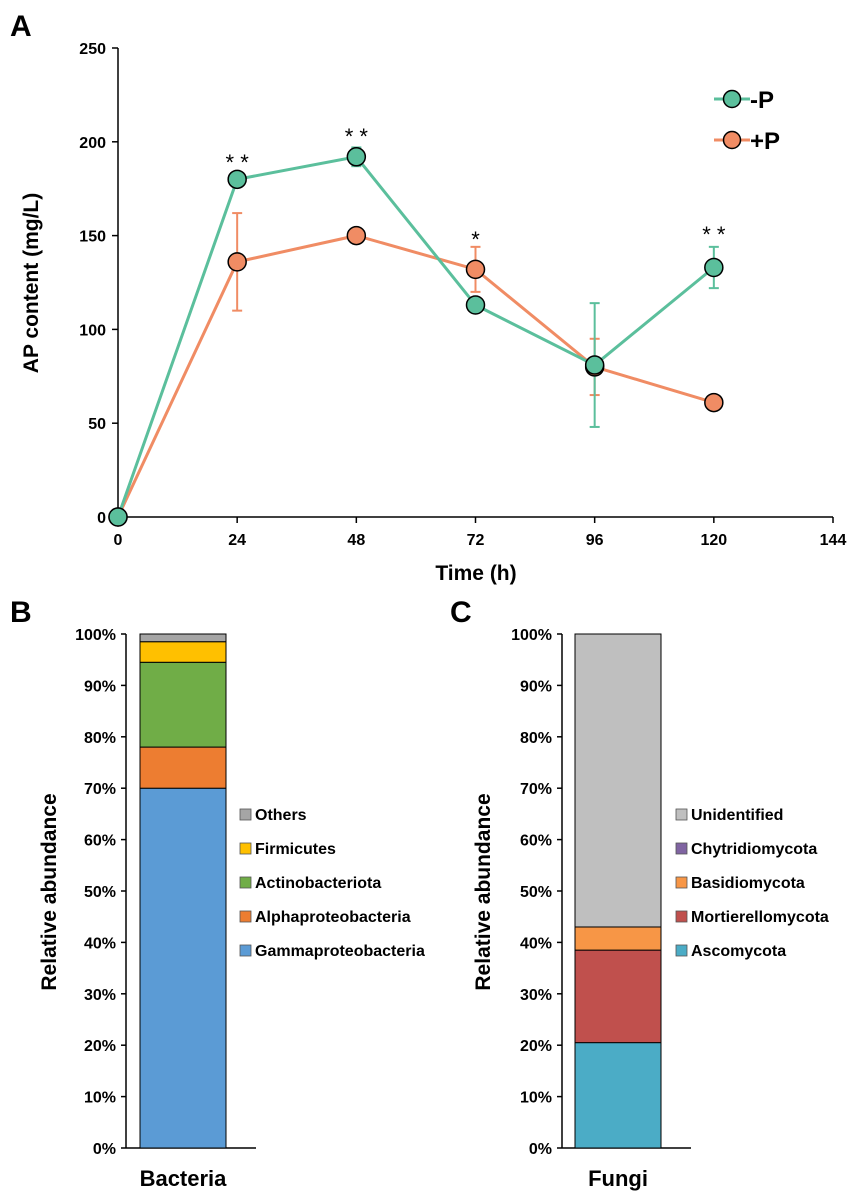 This screenshot has width=854, height=1196. Describe the element at coordinates (92, 143) in the screenshot. I see `y-tick-label: 200` at that location.